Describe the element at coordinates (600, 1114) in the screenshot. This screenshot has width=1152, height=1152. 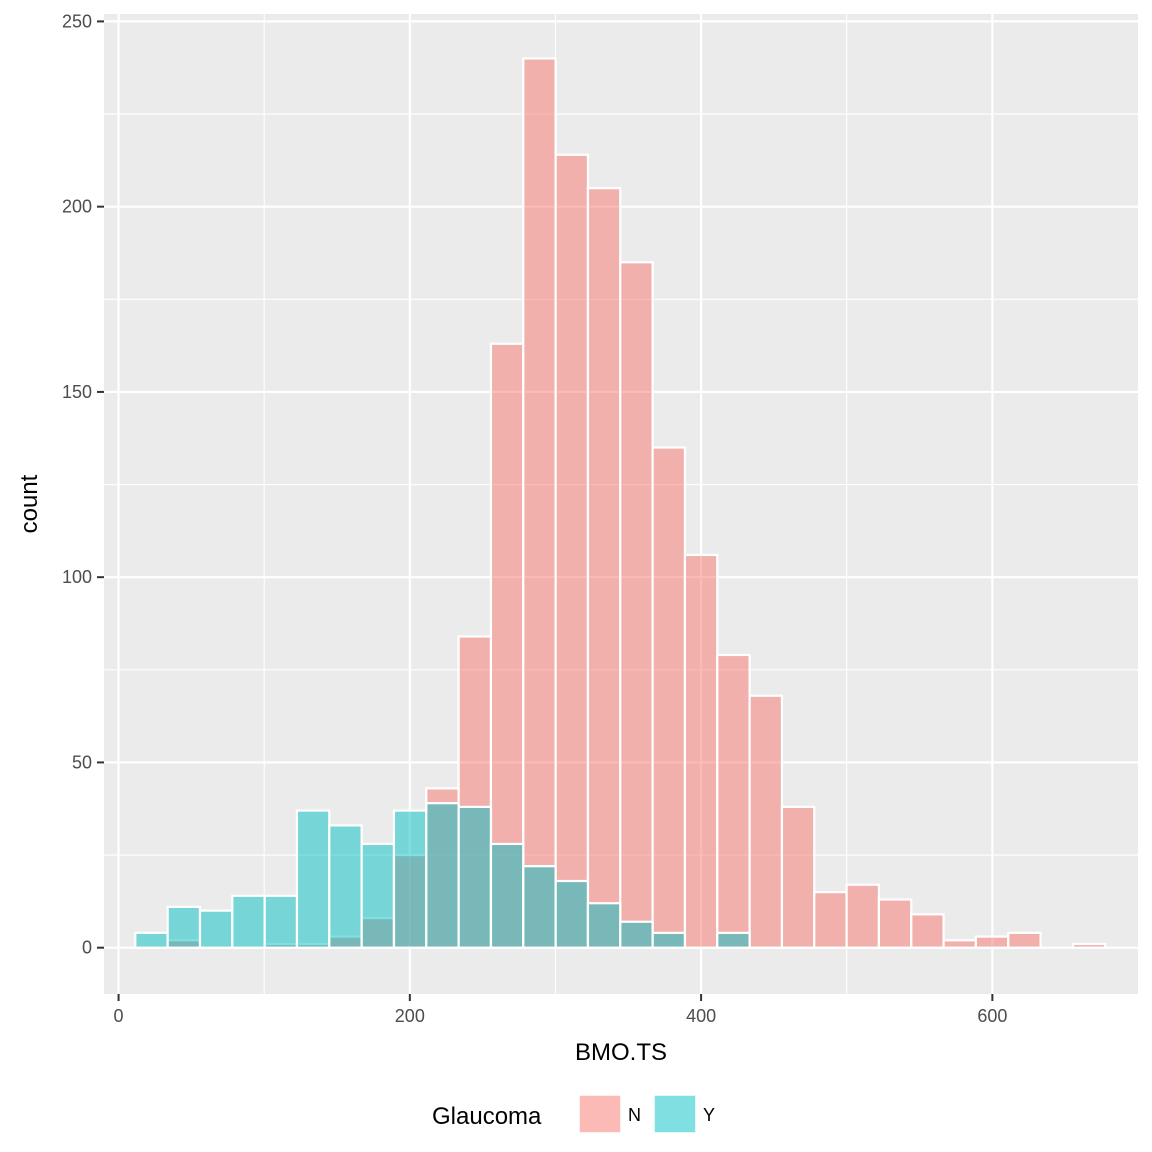
I see `legend-key-n` at that location.